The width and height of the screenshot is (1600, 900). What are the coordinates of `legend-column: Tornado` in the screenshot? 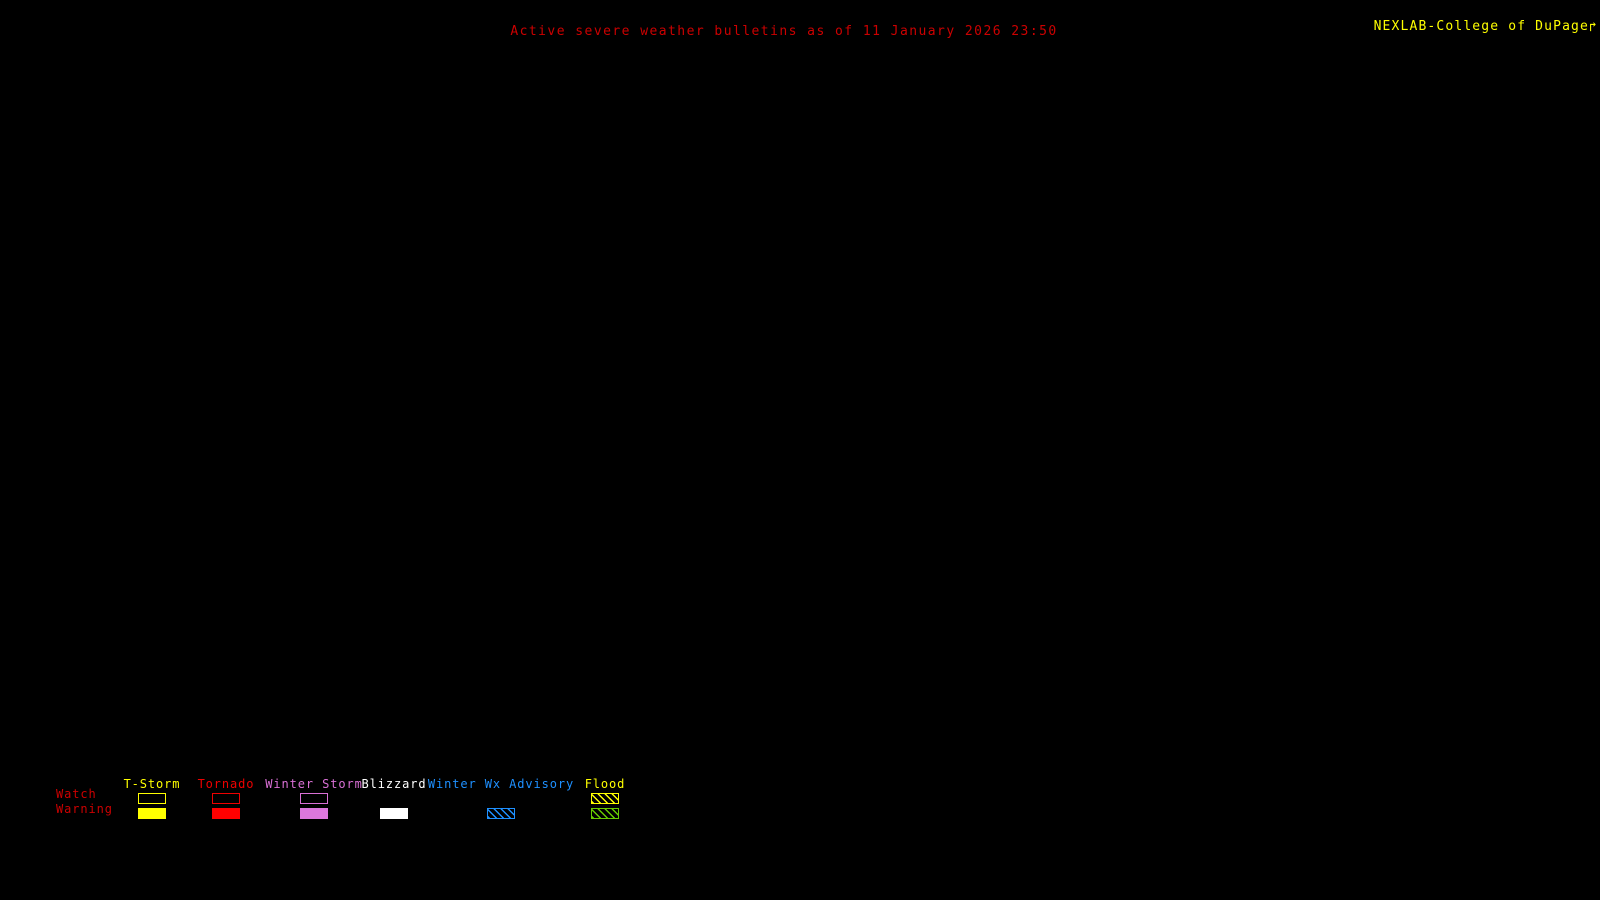 It's located at (226, 800).